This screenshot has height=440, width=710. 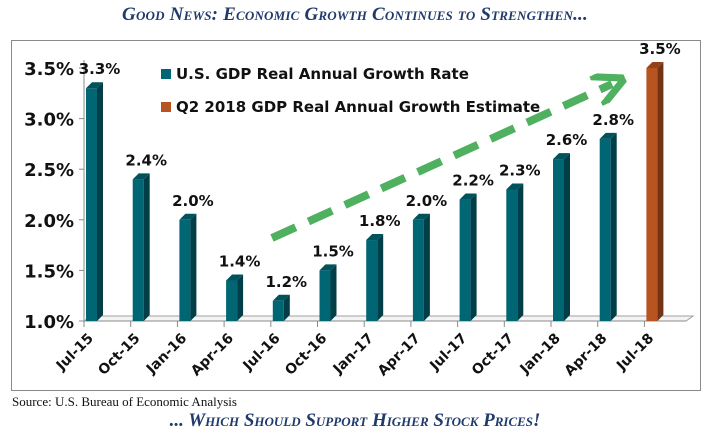 I want to click on data-label: 2.4%, so click(x=146, y=160).